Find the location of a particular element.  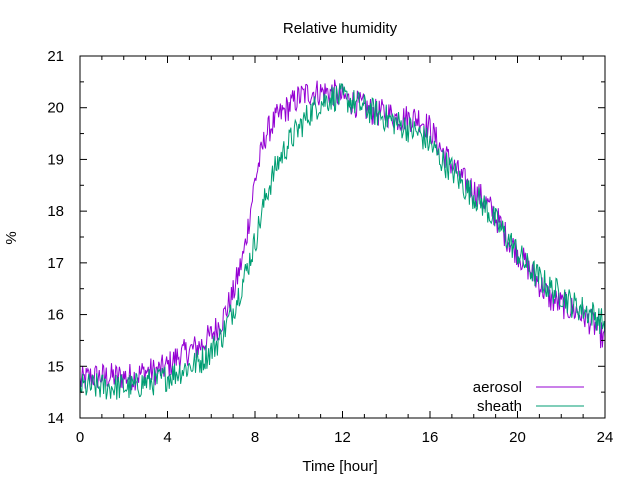

x-tick-label: 12 is located at coordinates (342, 437).